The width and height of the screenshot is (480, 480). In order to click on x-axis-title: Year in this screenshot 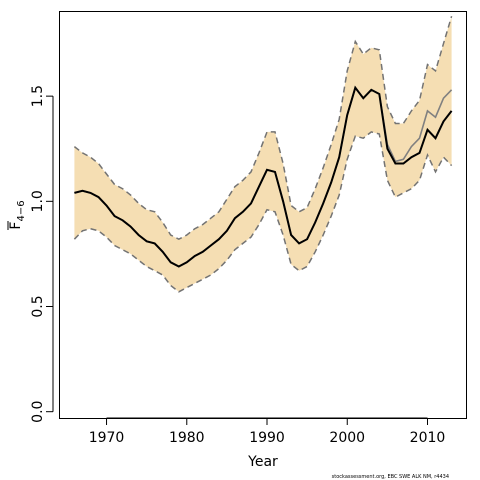, I will do `click(262, 462)`.